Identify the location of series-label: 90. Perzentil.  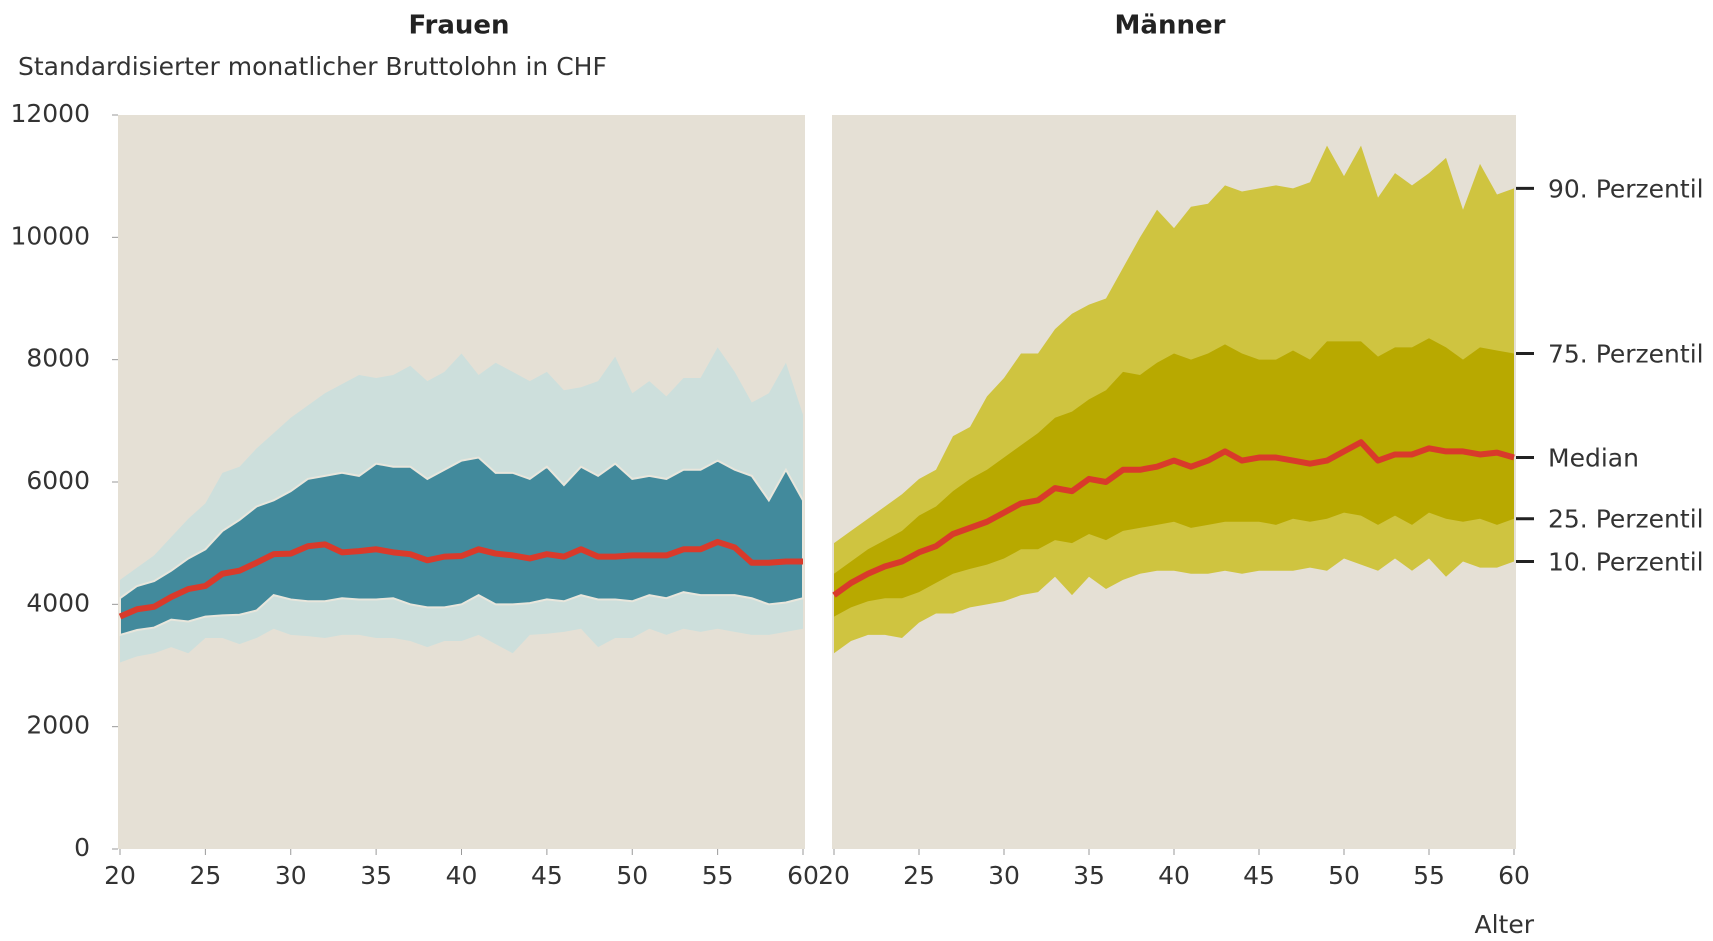
(1626, 188).